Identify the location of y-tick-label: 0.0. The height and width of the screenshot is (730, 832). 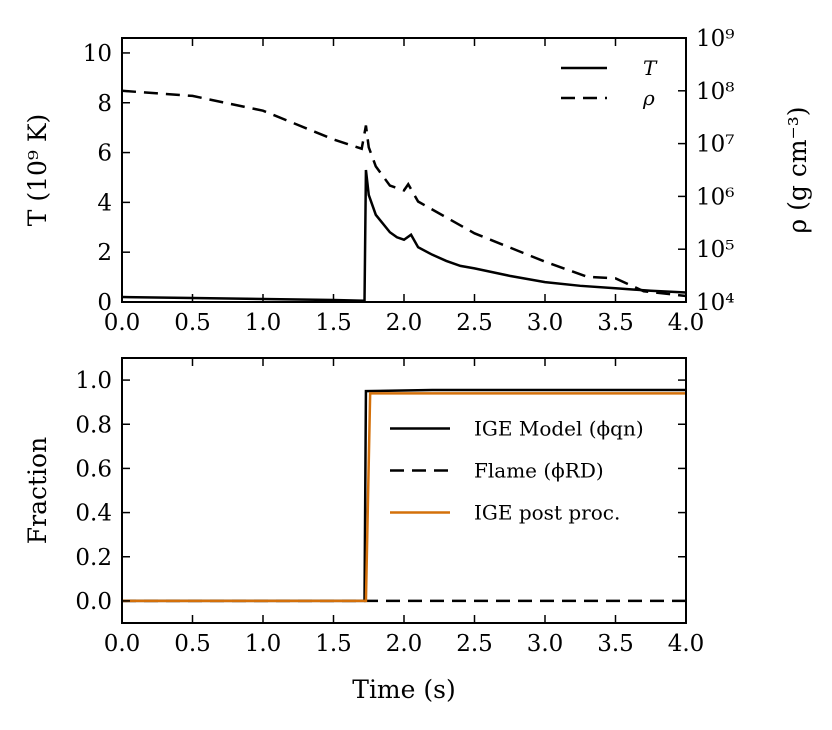
(93, 602).